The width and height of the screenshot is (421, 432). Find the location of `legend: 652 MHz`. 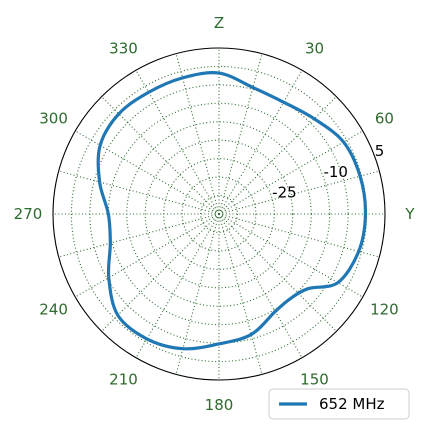

legend: 652 MHz is located at coordinates (339, 404).